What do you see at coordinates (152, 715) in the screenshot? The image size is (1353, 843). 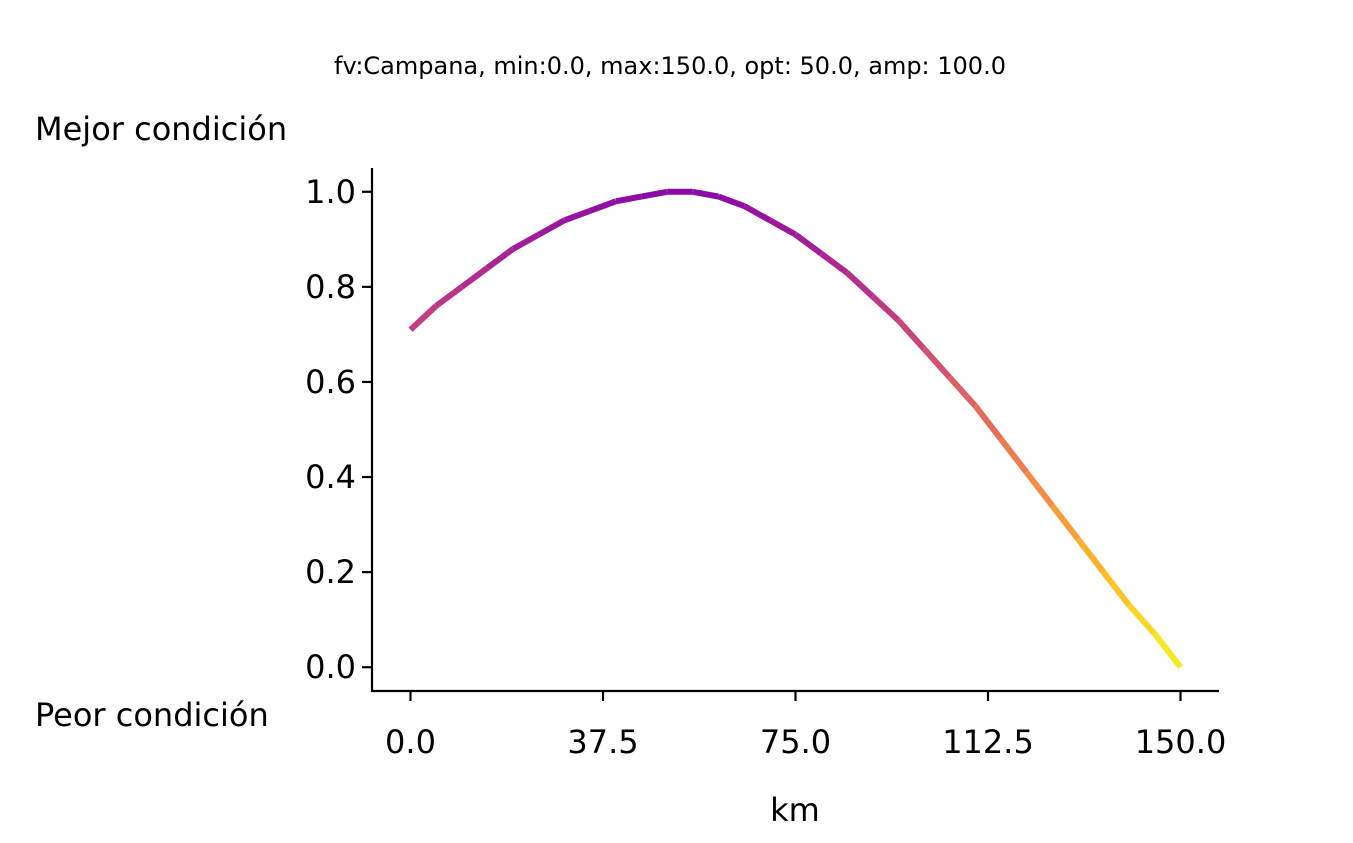 I see `worst-condition-label: Peor condición` at bounding box center [152, 715].